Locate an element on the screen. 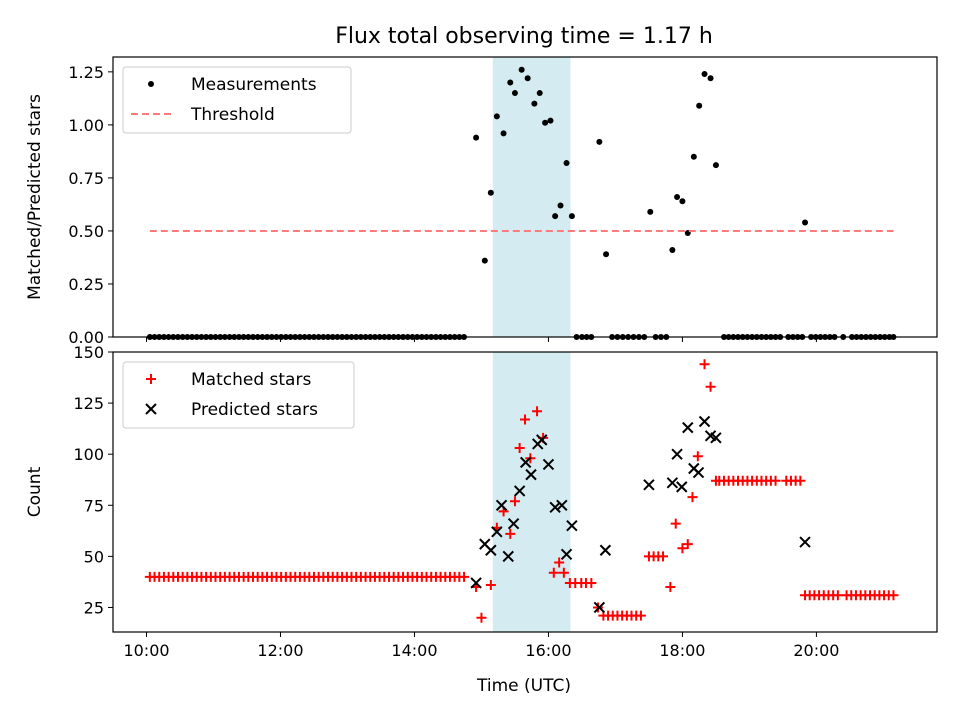 The width and height of the screenshot is (960, 720). y-tick-label: 0.25 is located at coordinates (86, 284).